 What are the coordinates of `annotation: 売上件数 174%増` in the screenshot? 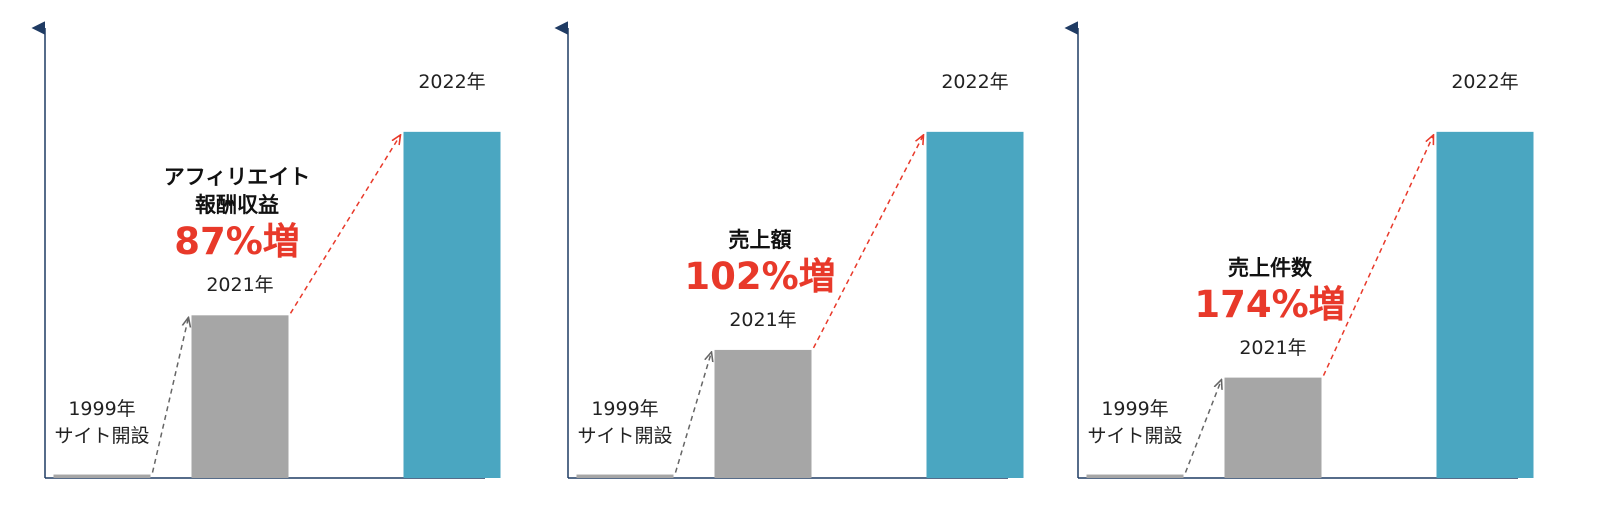 It's located at (1269, 291).